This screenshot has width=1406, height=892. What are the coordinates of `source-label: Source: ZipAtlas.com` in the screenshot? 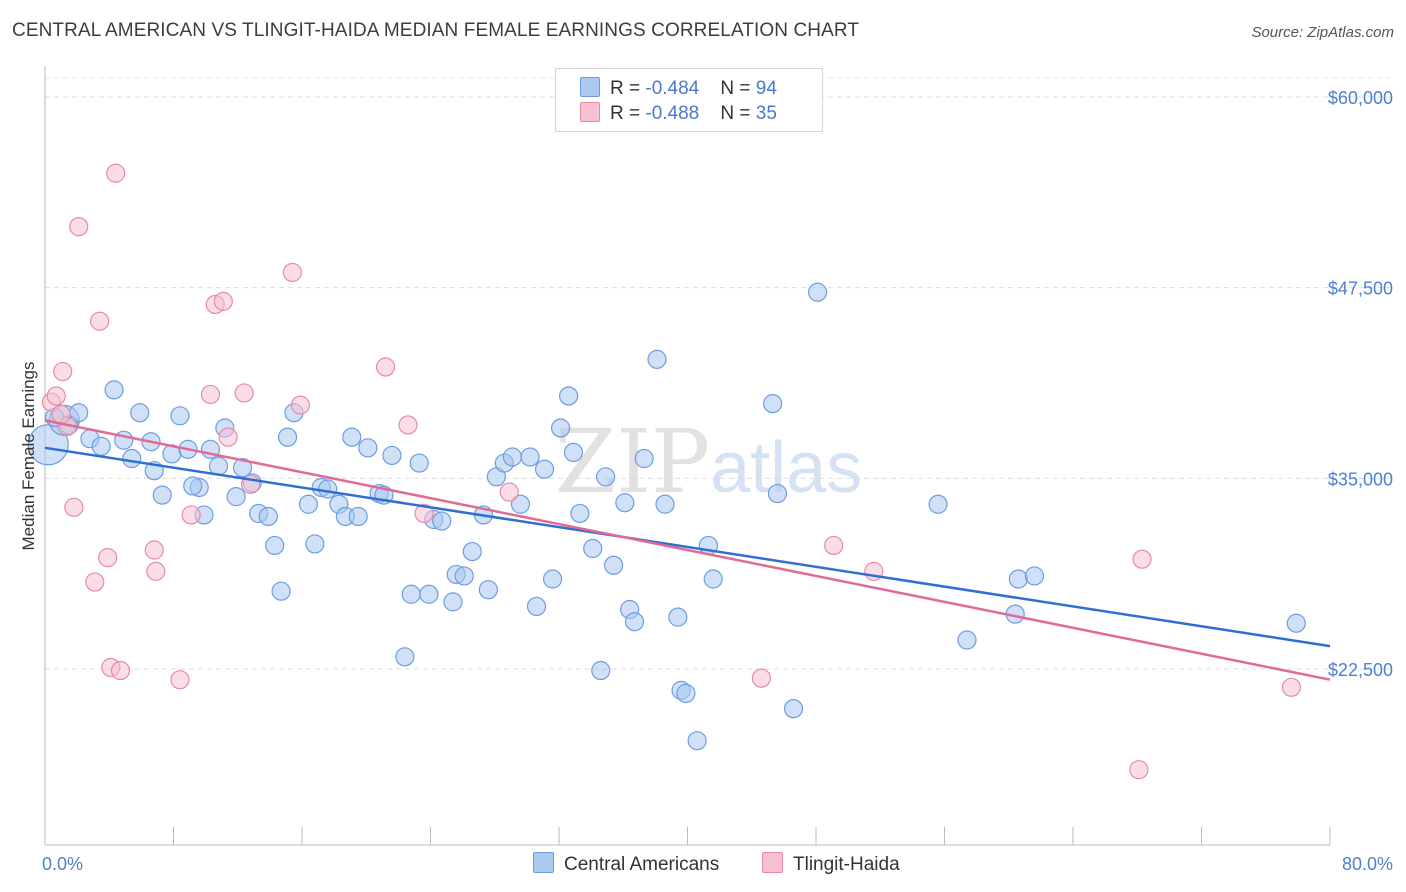 It's located at (1322, 32).